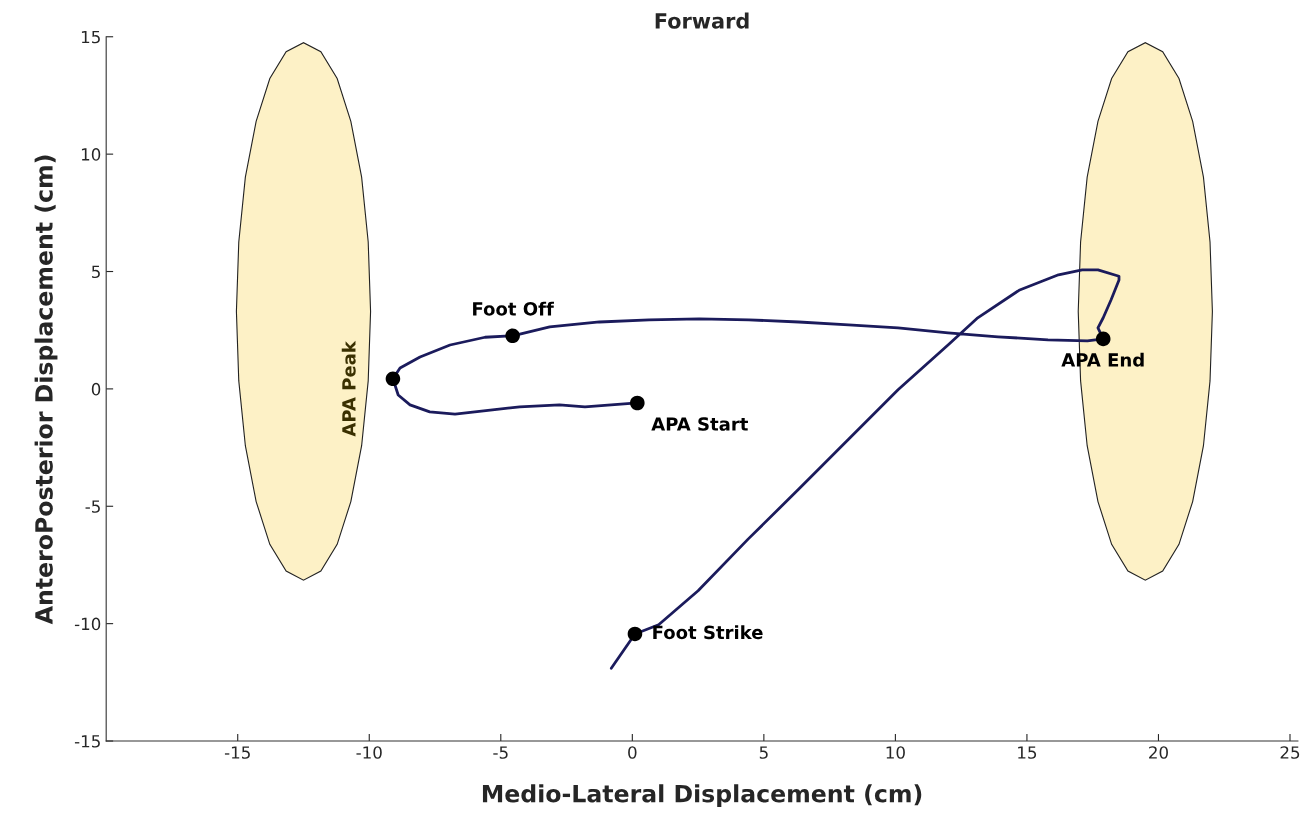 The width and height of the screenshot is (1311, 817). Describe the element at coordinates (895, 752) in the screenshot. I see `x-tick-label: 10` at that location.